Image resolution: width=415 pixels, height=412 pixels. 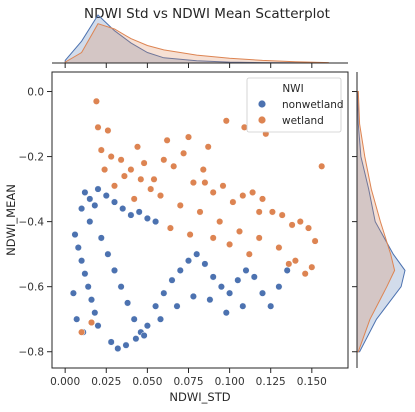 I want to click on x-tick-label: 0.150, so click(x=312, y=382).